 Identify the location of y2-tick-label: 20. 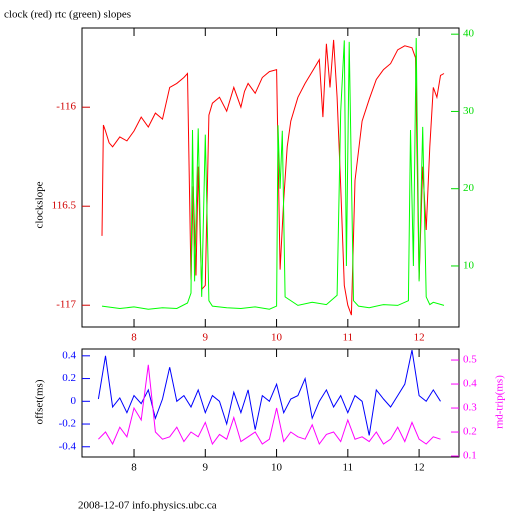
(469, 188).